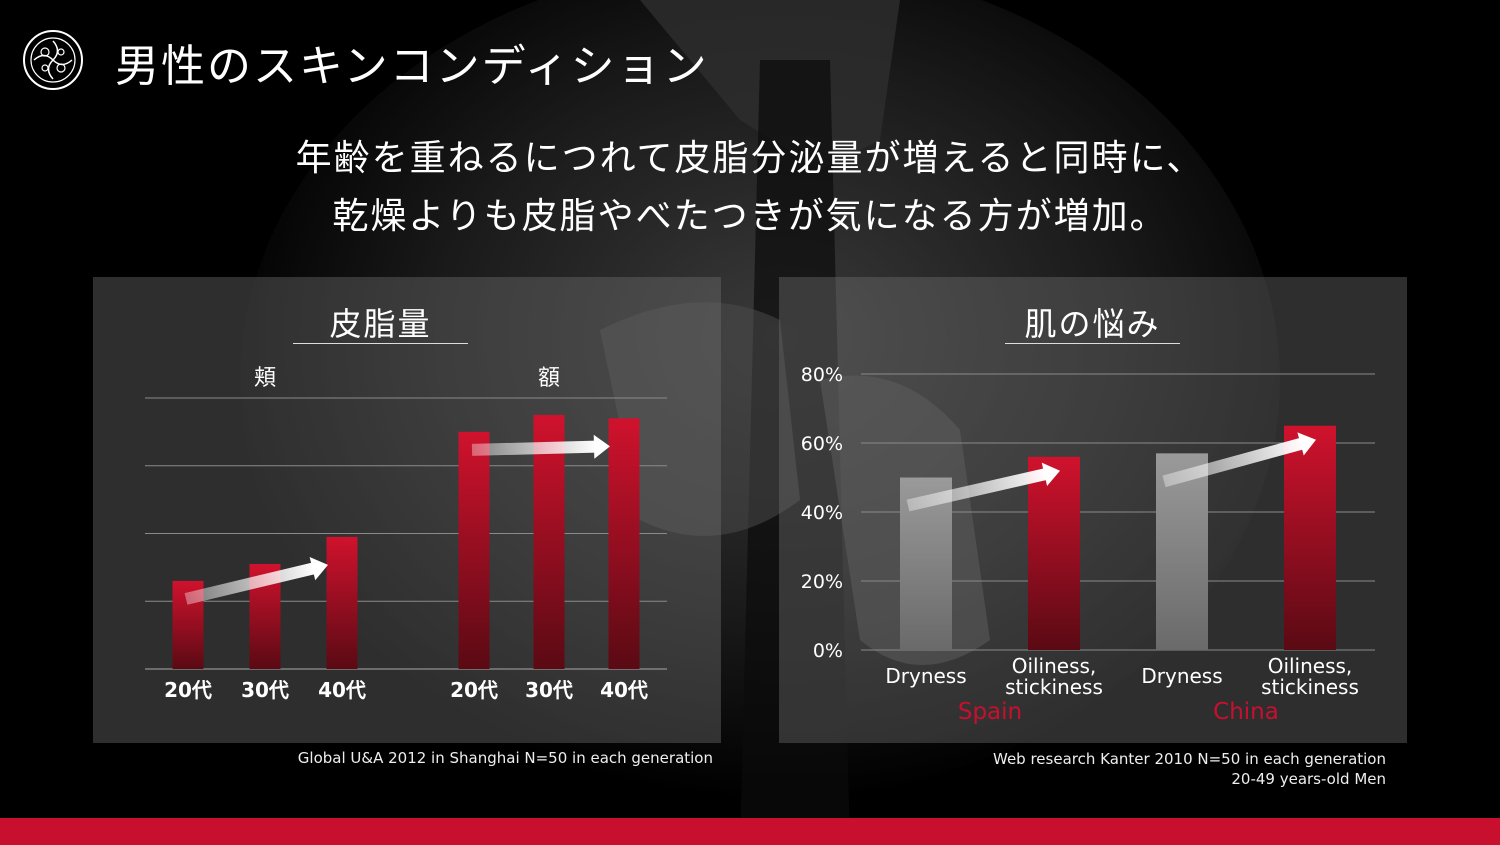  Describe the element at coordinates (342, 690) in the screenshot. I see `x-tick-label-0-2: 40代` at that location.